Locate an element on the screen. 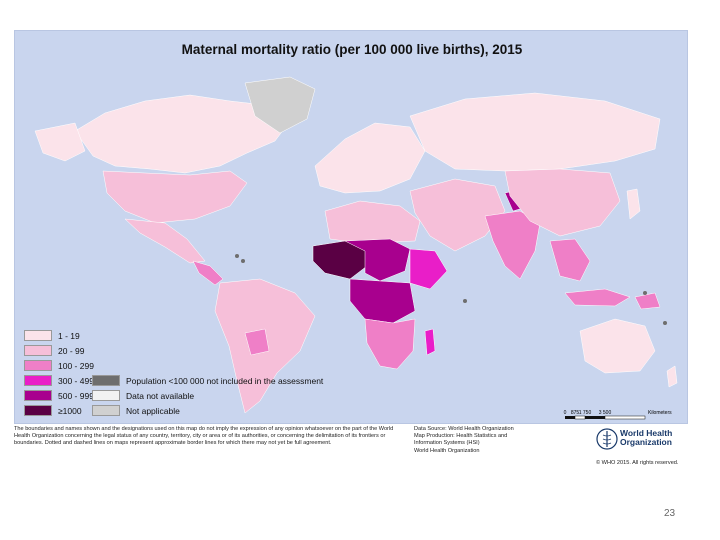 The height and width of the screenshot is (540, 720). source-line: World Health Organization is located at coordinates (447, 450).